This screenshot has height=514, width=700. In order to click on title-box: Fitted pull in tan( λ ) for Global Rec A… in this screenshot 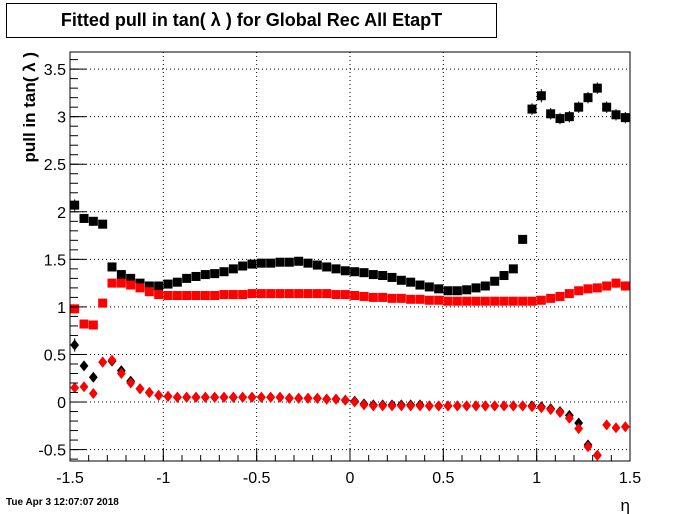, I will do `click(251, 20)`.